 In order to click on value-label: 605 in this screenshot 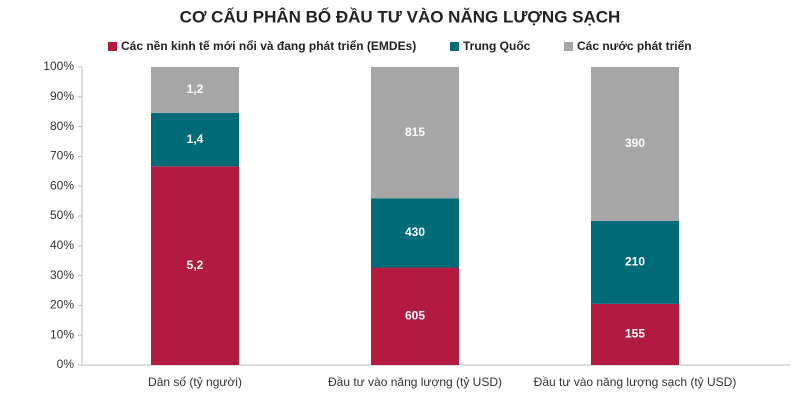, I will do `click(415, 315)`.